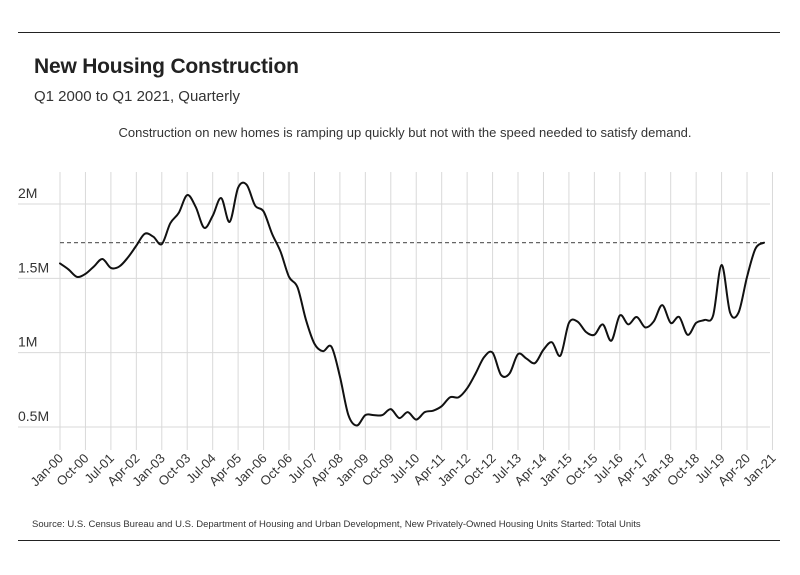 Image resolution: width=800 pixels, height=575 pixels. Describe the element at coordinates (137, 96) in the screenshot. I see `chart-subtitle: Q1 2000 to Q1 2021, Quarterly` at that location.